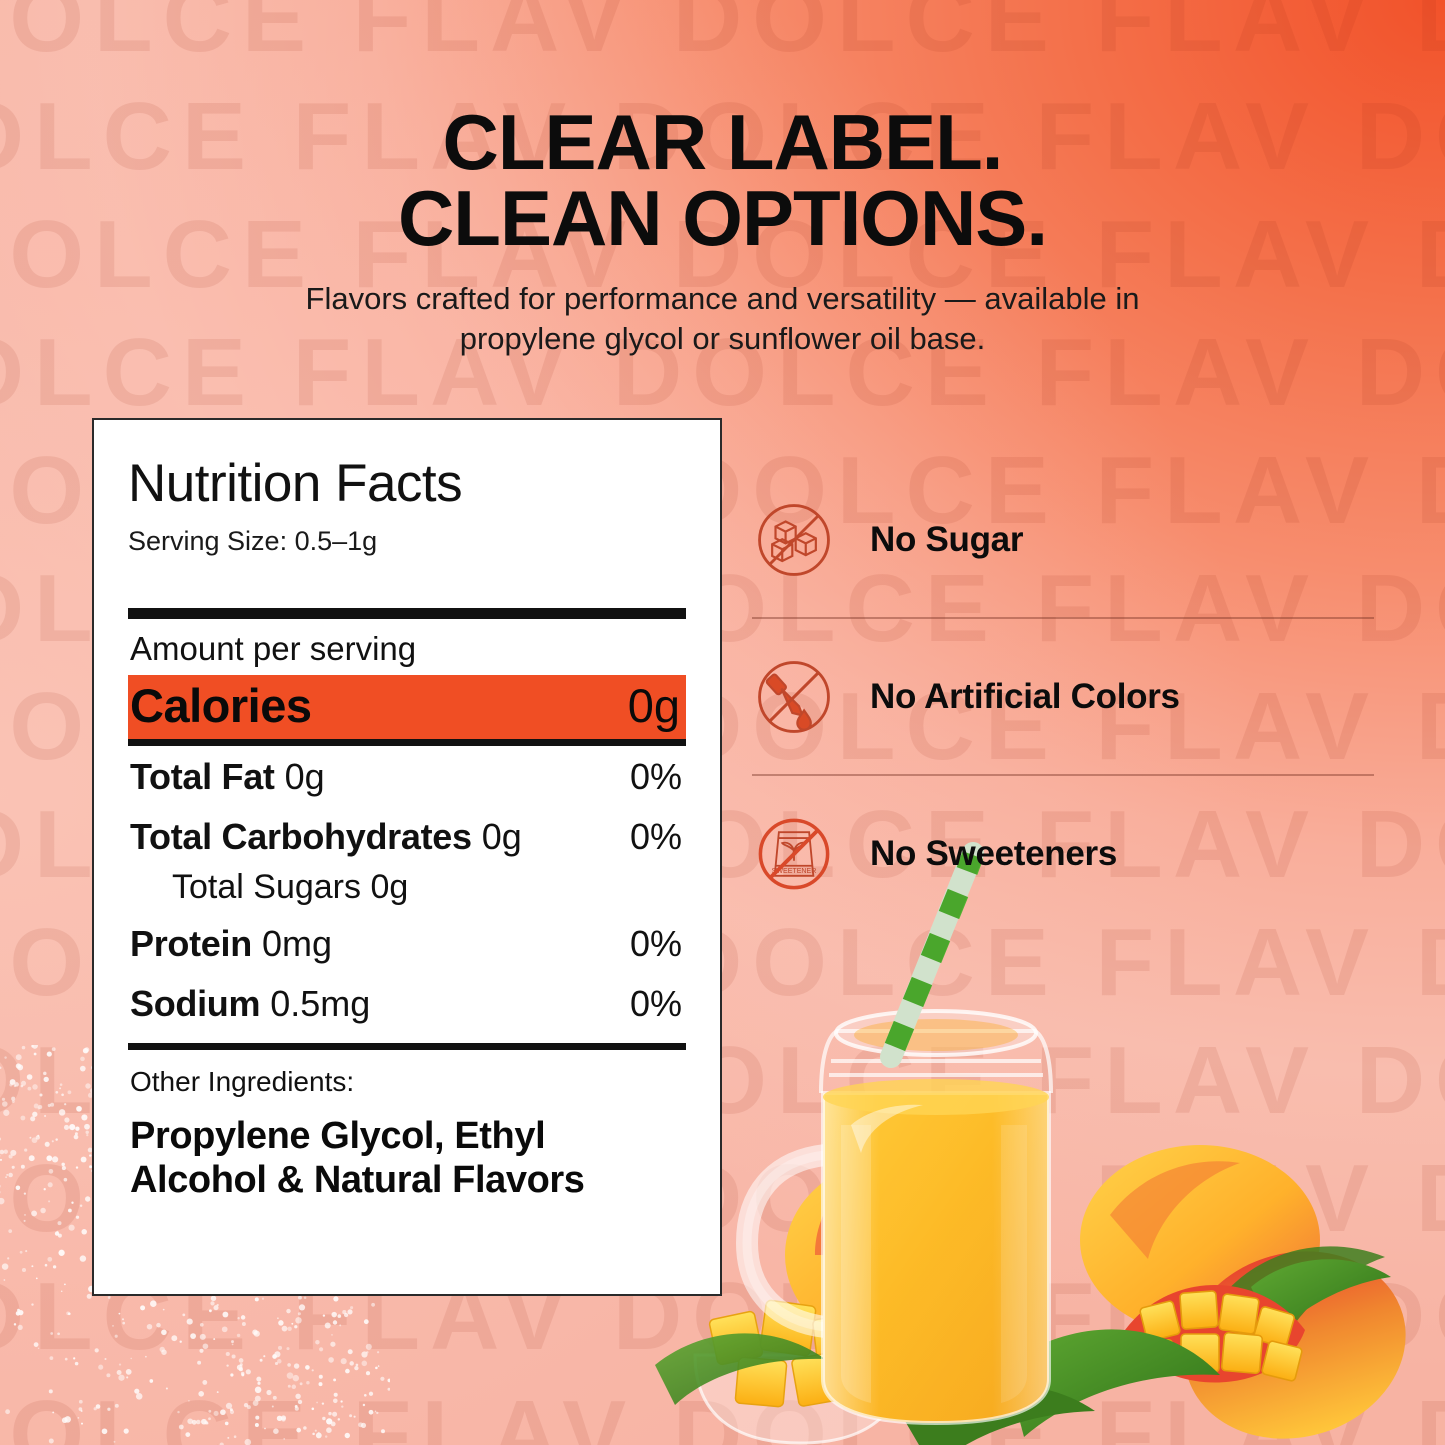 This screenshot has height=1445, width=1445. Describe the element at coordinates (723, 142) in the screenshot. I see `headline-line-1: CLEAR LABEL.` at that location.